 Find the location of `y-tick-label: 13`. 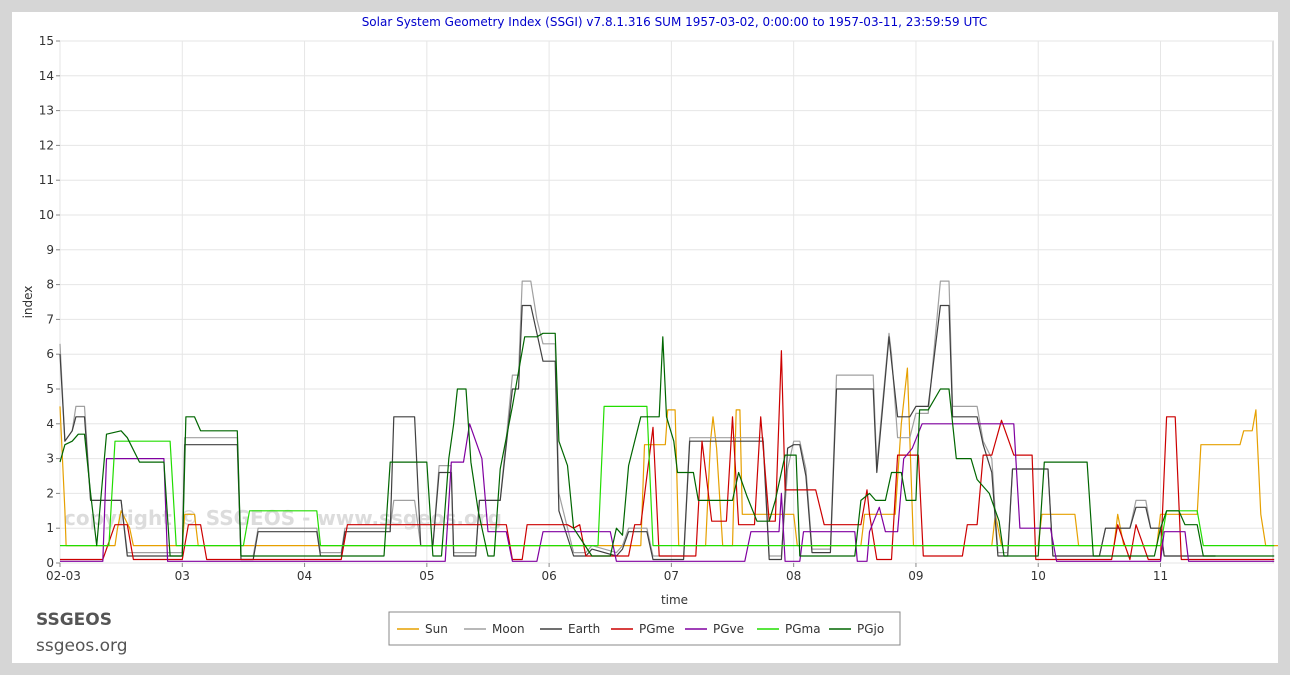

y-tick-label: 13 is located at coordinates (46, 111).